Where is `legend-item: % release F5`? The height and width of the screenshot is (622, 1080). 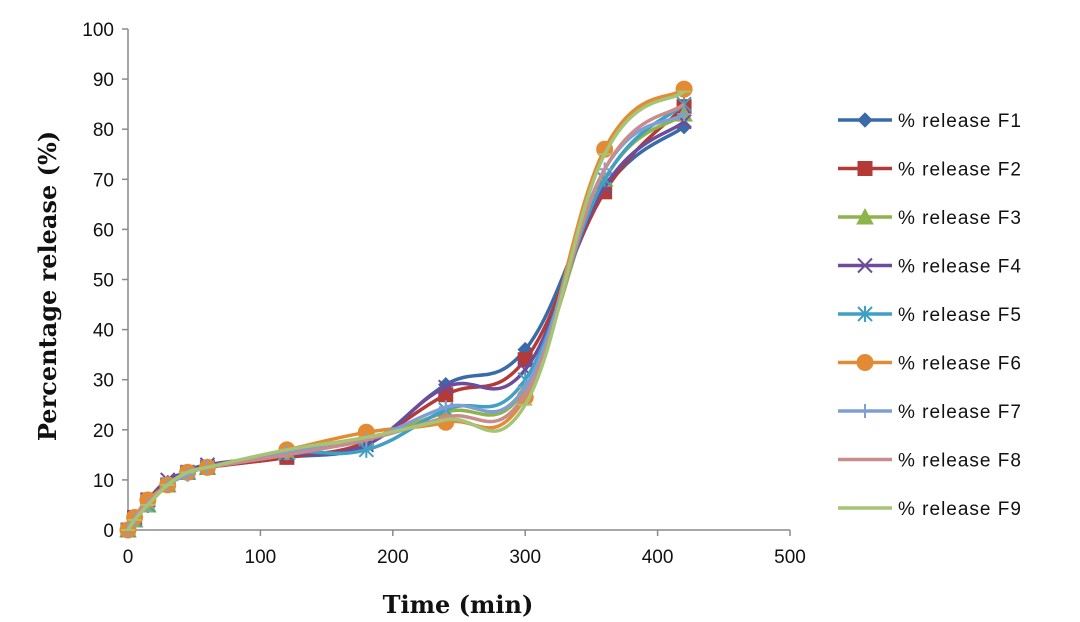
legend-item: % release F5 is located at coordinates (930, 315).